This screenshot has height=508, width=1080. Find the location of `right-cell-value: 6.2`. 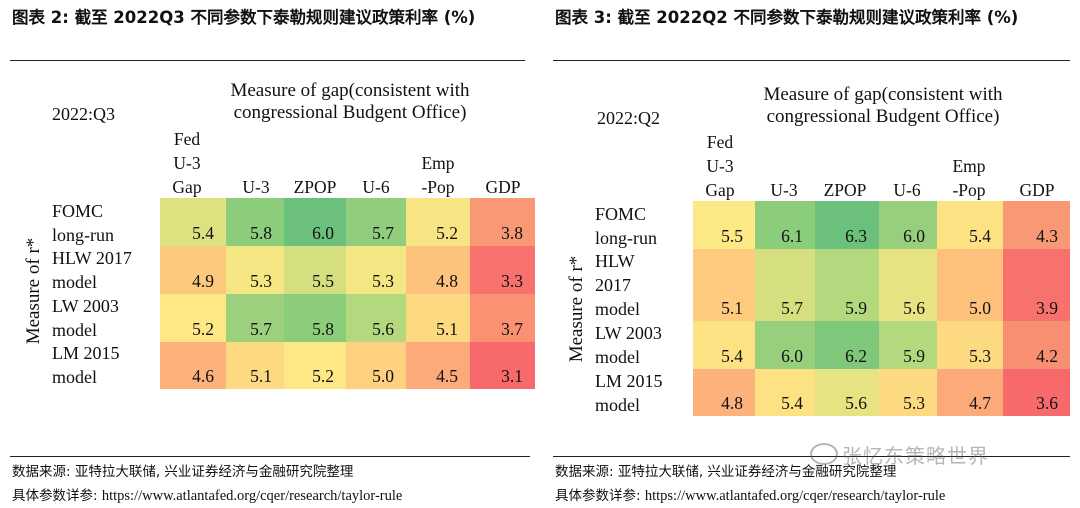

right-cell-value: 6.2 is located at coordinates (856, 356).